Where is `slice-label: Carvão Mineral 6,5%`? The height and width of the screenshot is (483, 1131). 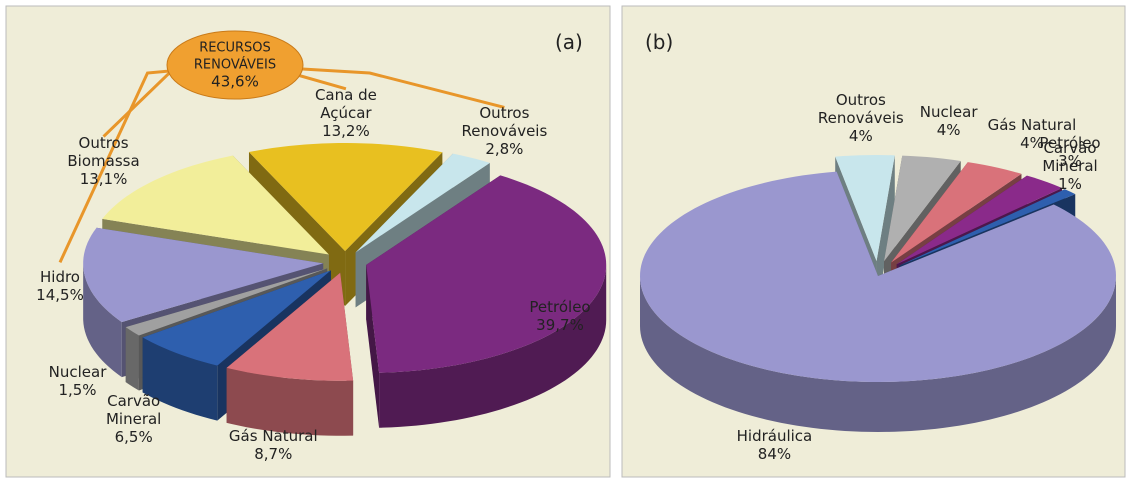
slice-label: Carvão Mineral 6,5% is located at coordinates (134, 419).